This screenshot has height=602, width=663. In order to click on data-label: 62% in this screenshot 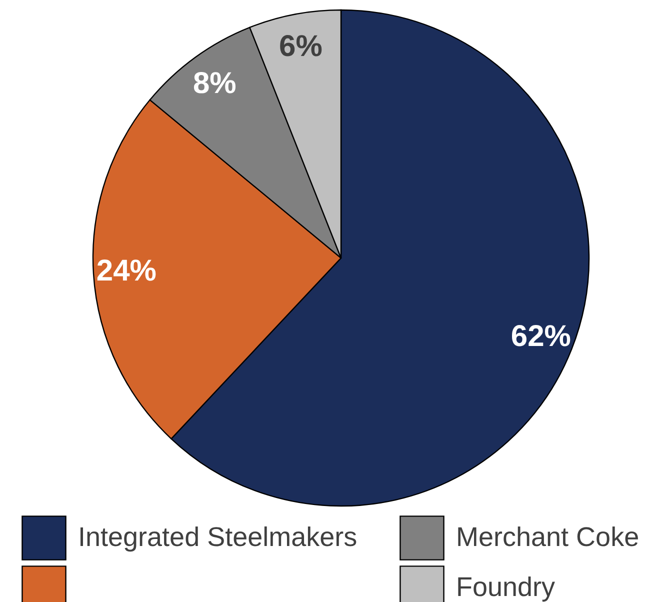, I will do `click(540, 337)`.